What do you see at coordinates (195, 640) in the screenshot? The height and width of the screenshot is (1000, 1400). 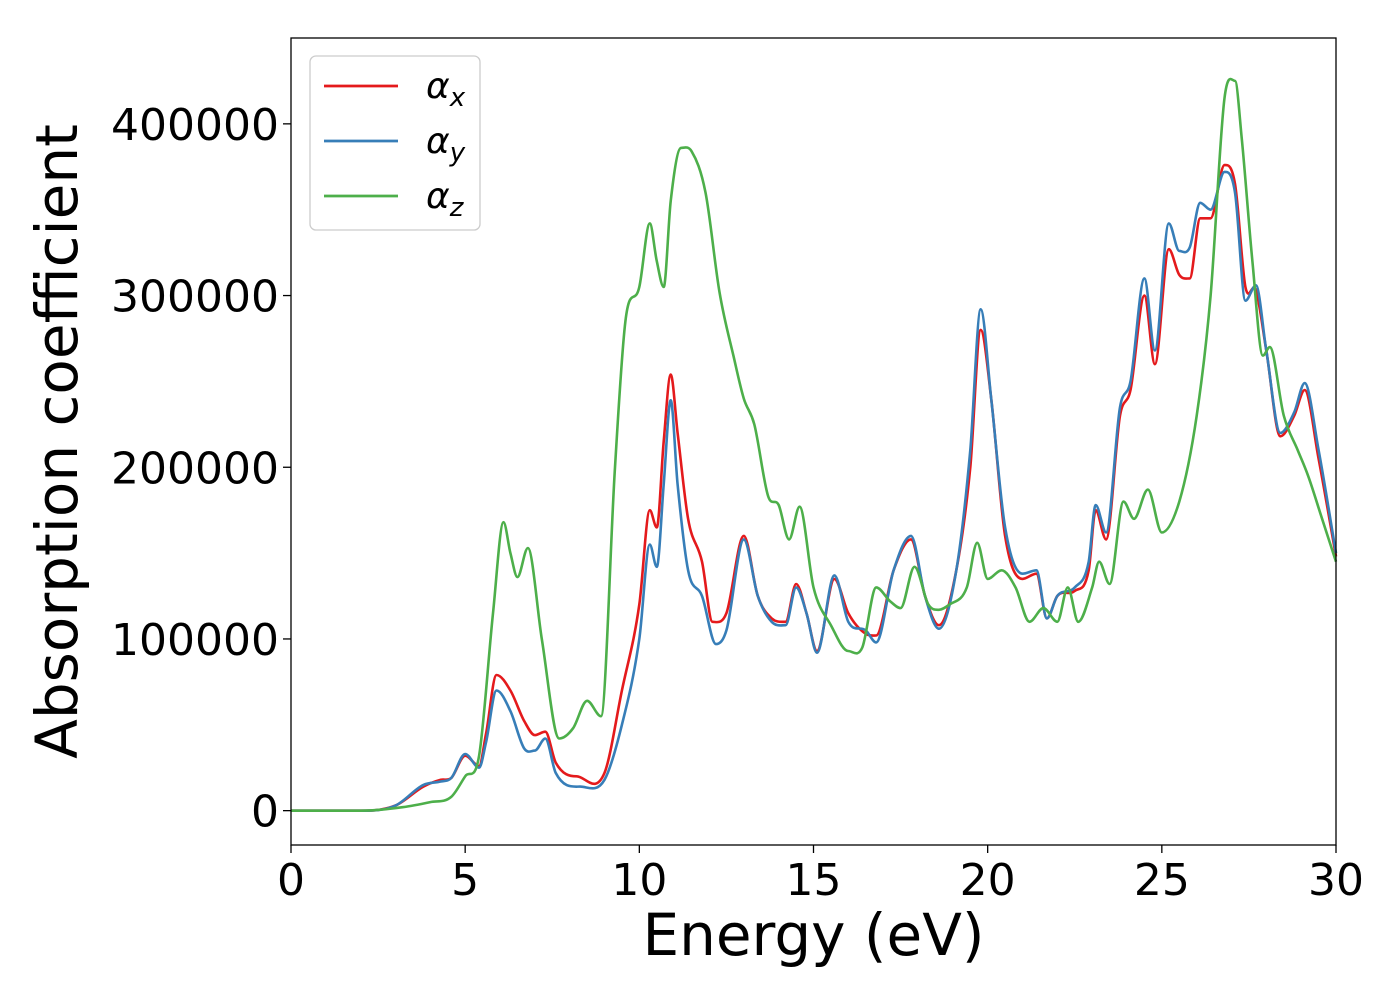 I see `y-tick-label: 100000` at bounding box center [195, 640].